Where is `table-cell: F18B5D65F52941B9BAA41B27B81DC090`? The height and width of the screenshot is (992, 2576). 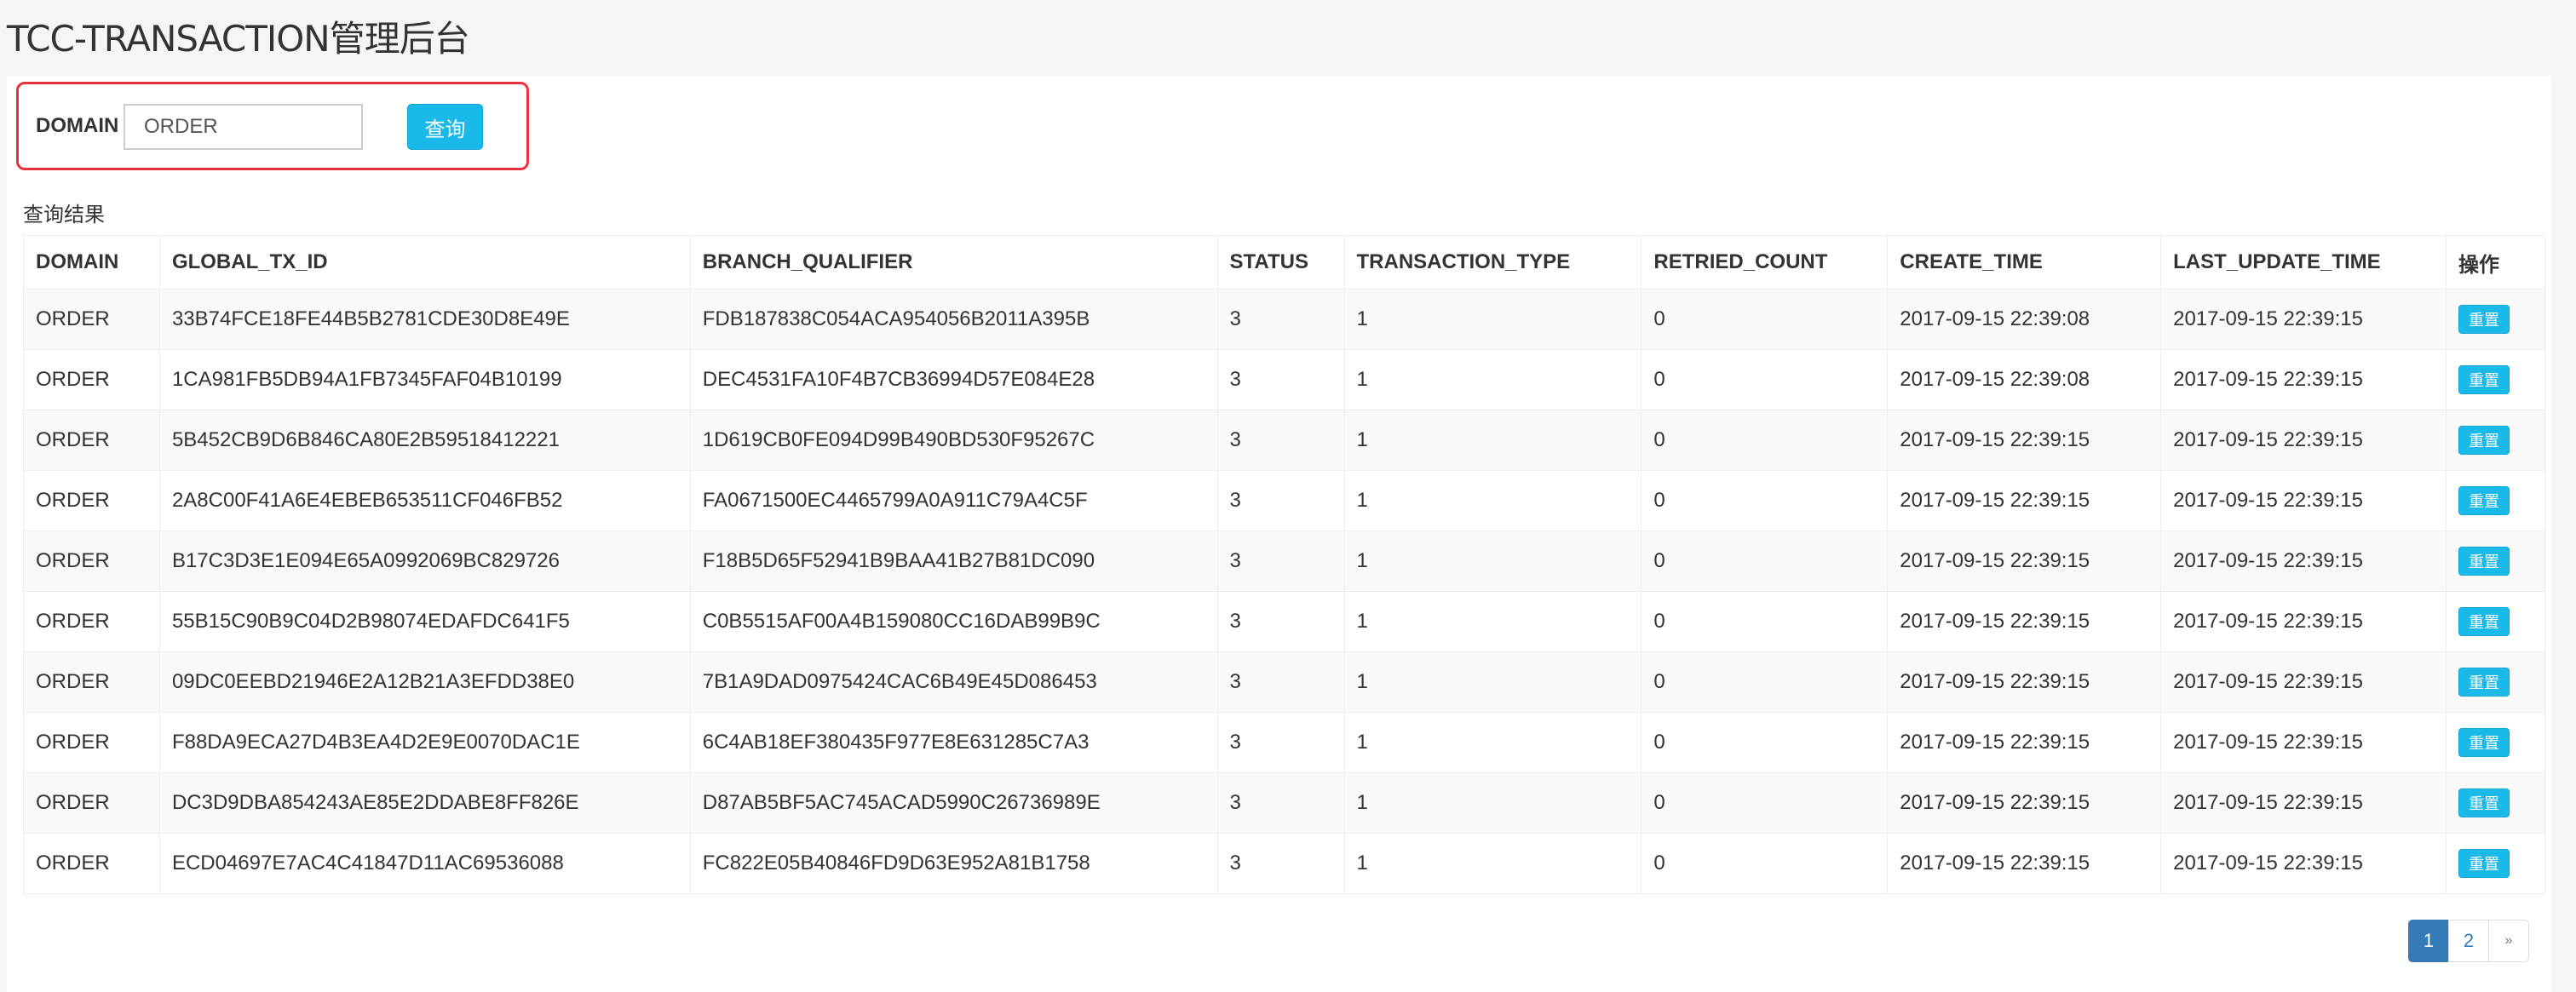
table-cell: F18B5D65F52941B9BAA41B27B81DC090 is located at coordinates (953, 561).